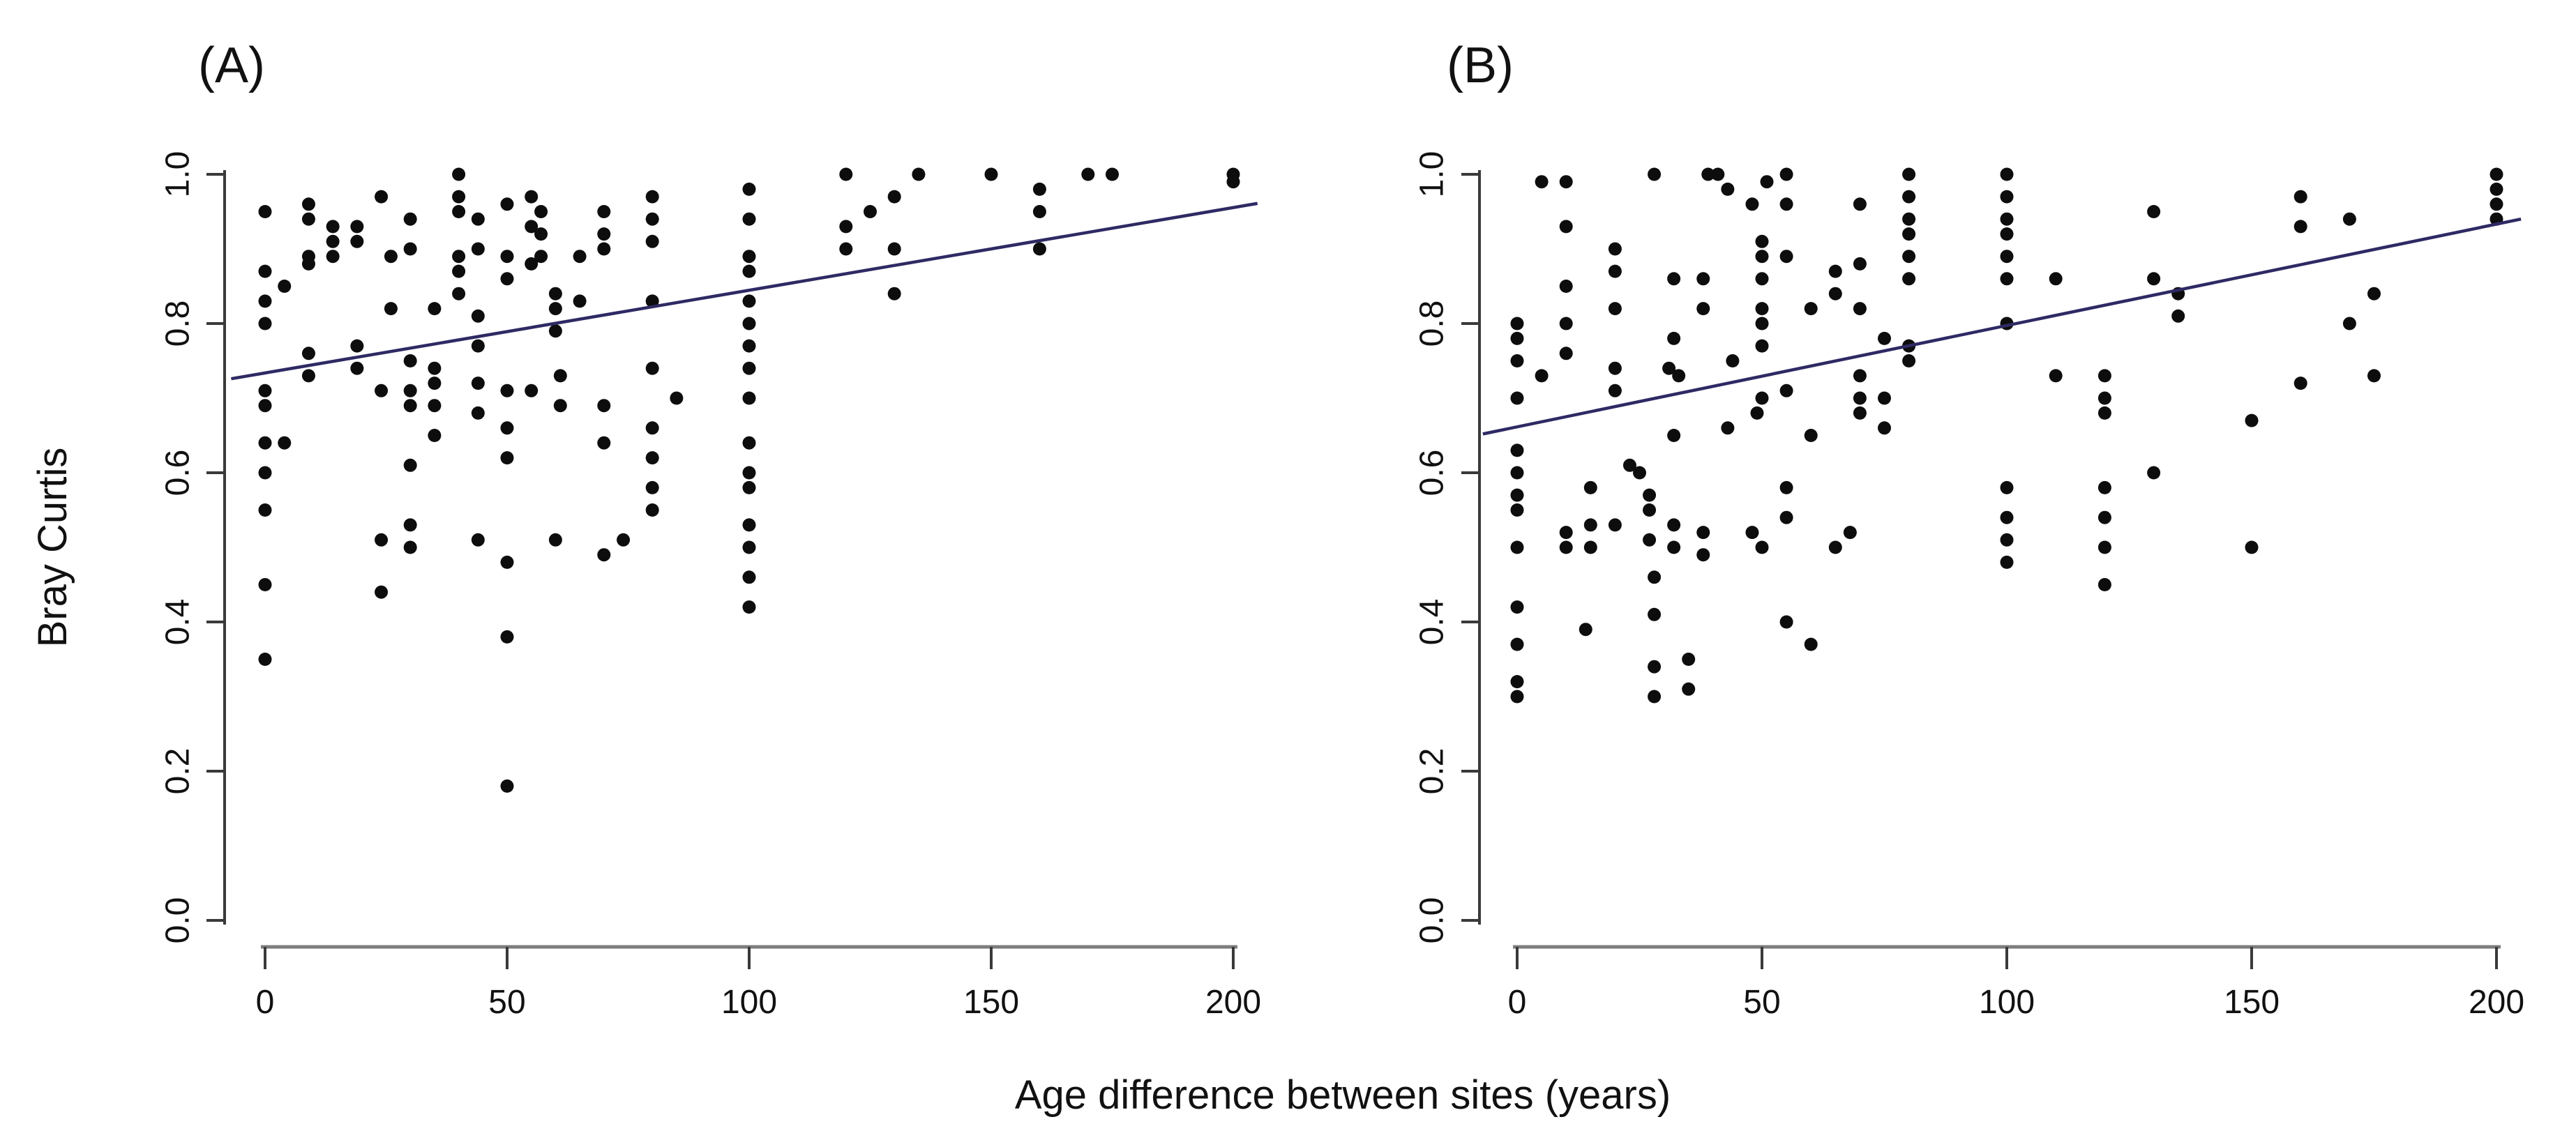 The width and height of the screenshot is (2576, 1147). Describe the element at coordinates (1432, 174) in the screenshot. I see `y-tick-label: 1.0` at that location.